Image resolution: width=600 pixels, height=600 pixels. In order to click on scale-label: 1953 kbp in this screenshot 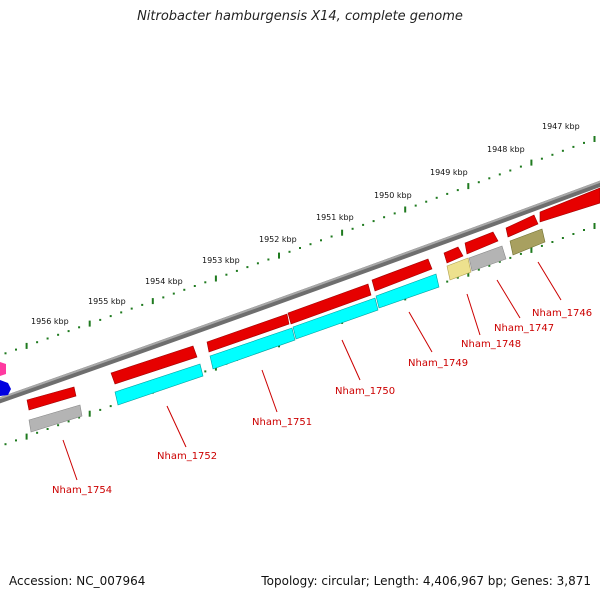, I will do `click(221, 260)`.